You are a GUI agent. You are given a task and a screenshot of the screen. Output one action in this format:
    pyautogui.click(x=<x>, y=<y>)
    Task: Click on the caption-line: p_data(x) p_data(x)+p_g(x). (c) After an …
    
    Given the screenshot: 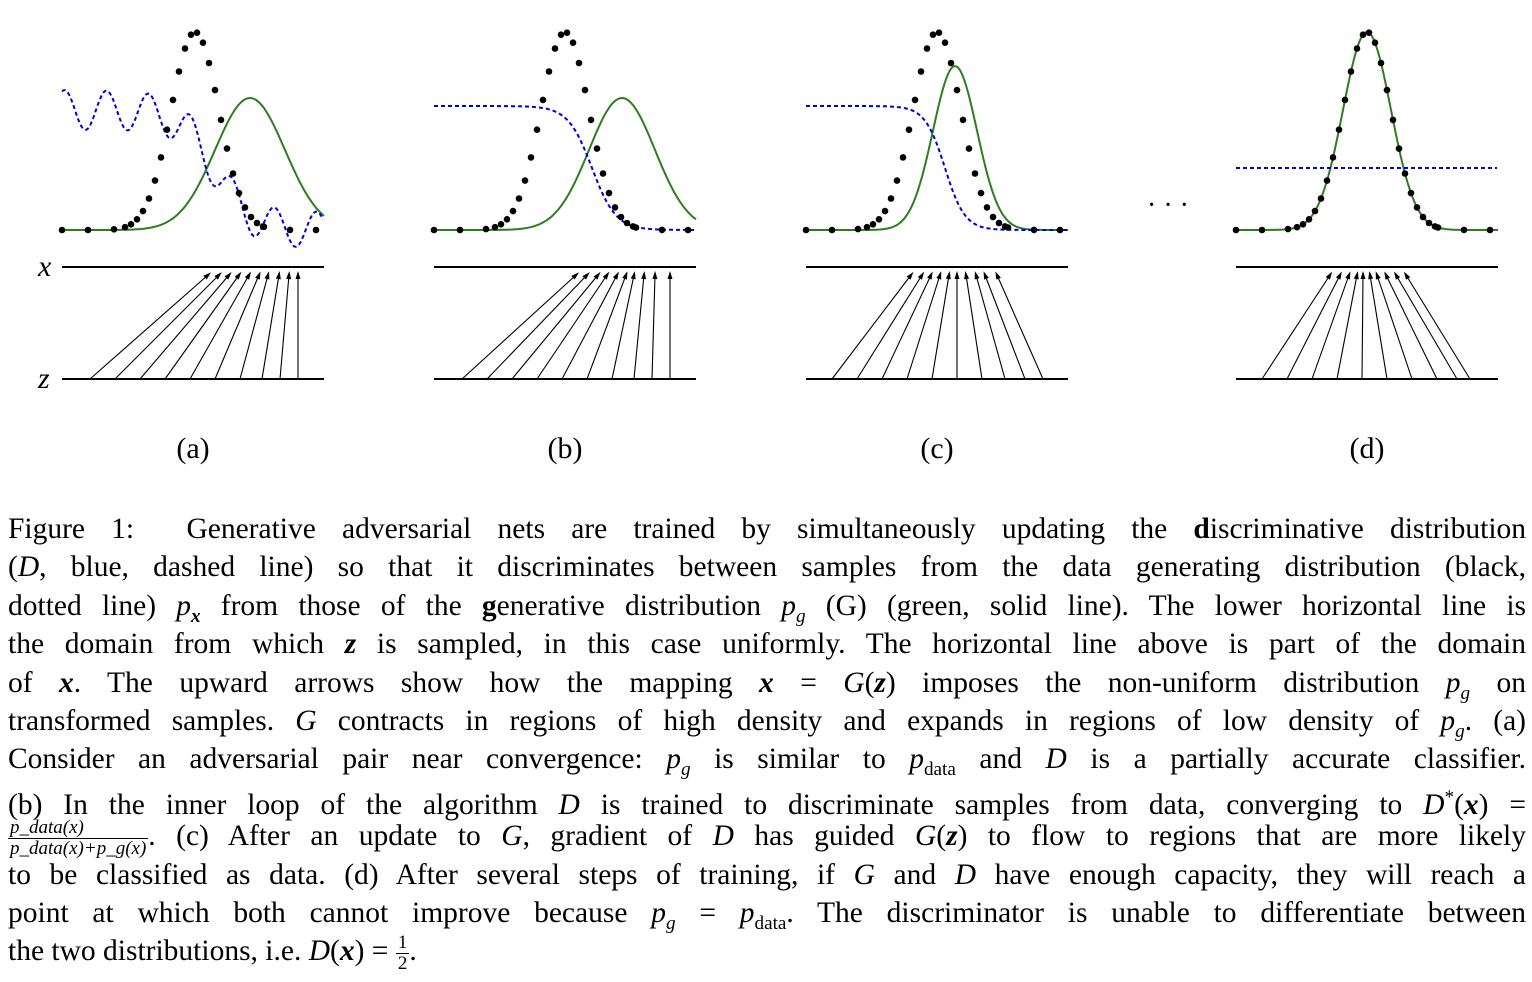 What is the action you would take?
    pyautogui.click(x=767, y=837)
    